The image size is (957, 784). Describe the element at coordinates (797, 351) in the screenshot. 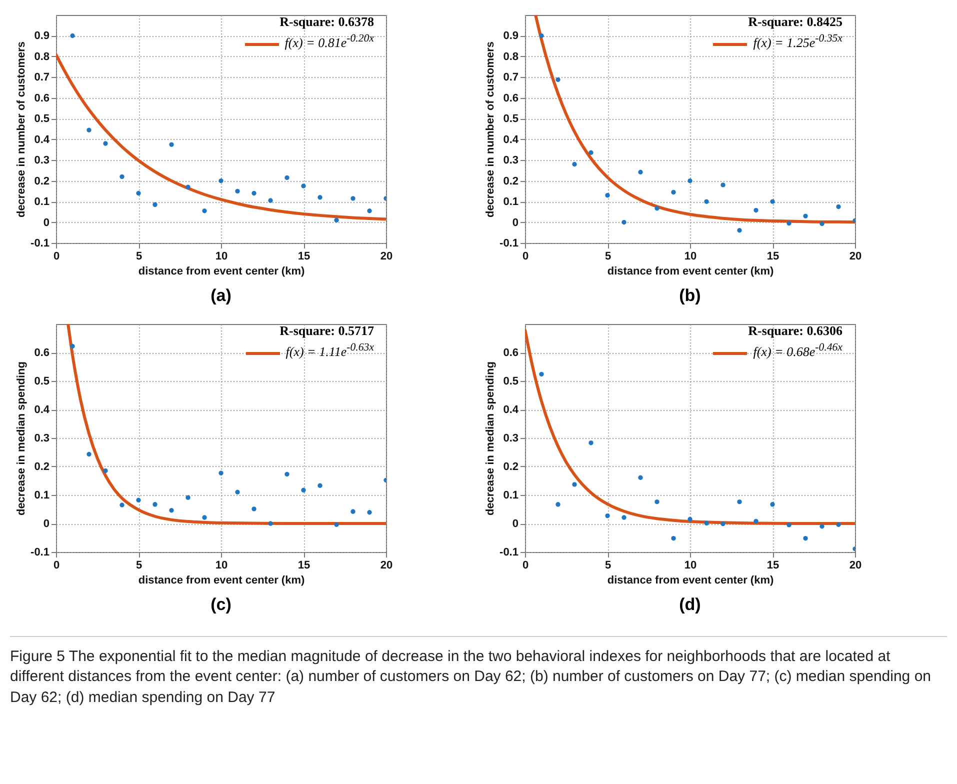

I see `legend-label: f(x) = 0.68e$^{-0.46x}$` at that location.